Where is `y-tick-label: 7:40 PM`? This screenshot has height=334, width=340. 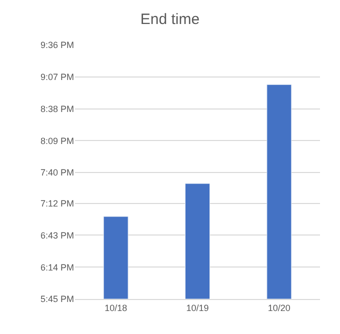
y-tick-label: 7:40 PM is located at coordinates (57, 173).